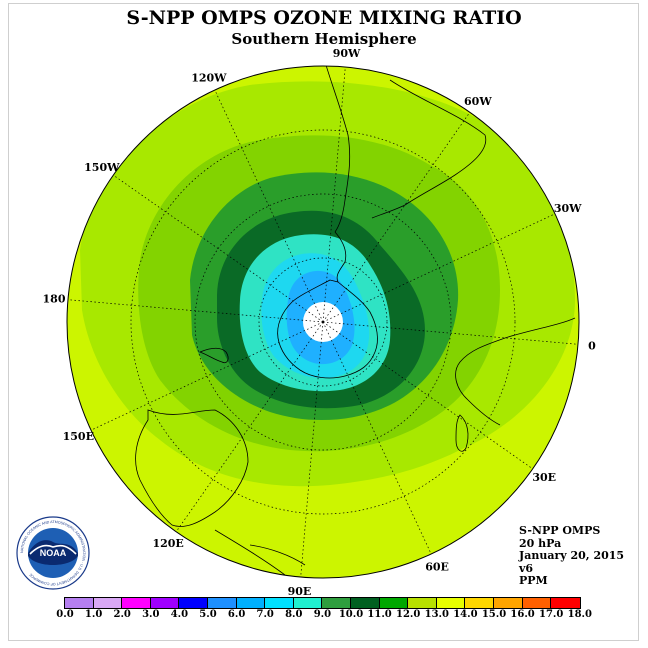 This screenshot has height=648, width=648. What do you see at coordinates (208, 614) in the screenshot?
I see `colorbar-tick-label: 5.0` at bounding box center [208, 614].